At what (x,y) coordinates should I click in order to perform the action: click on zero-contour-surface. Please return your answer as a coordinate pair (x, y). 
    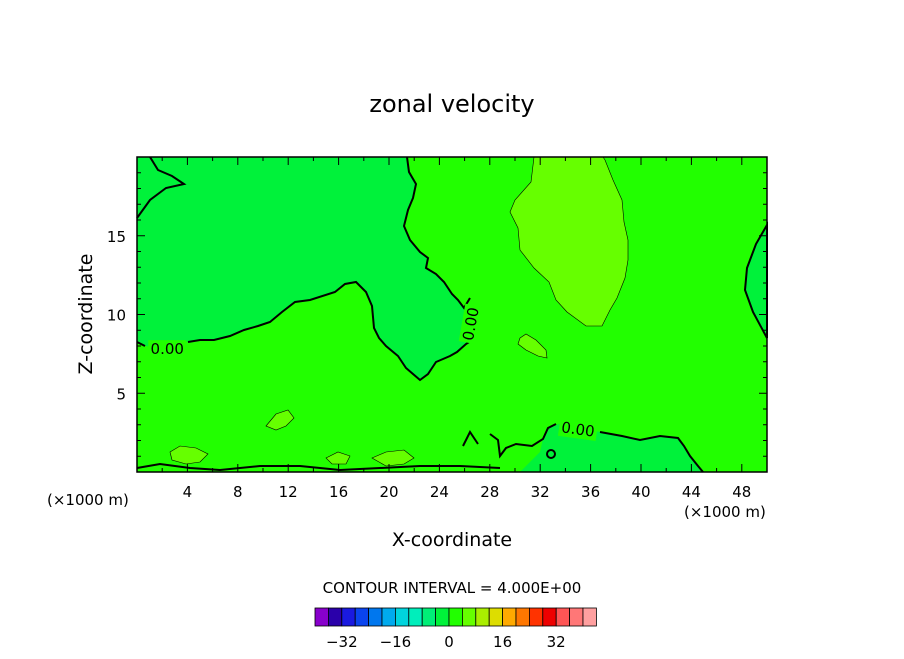
    Looking at the image, I should click on (583, 448).